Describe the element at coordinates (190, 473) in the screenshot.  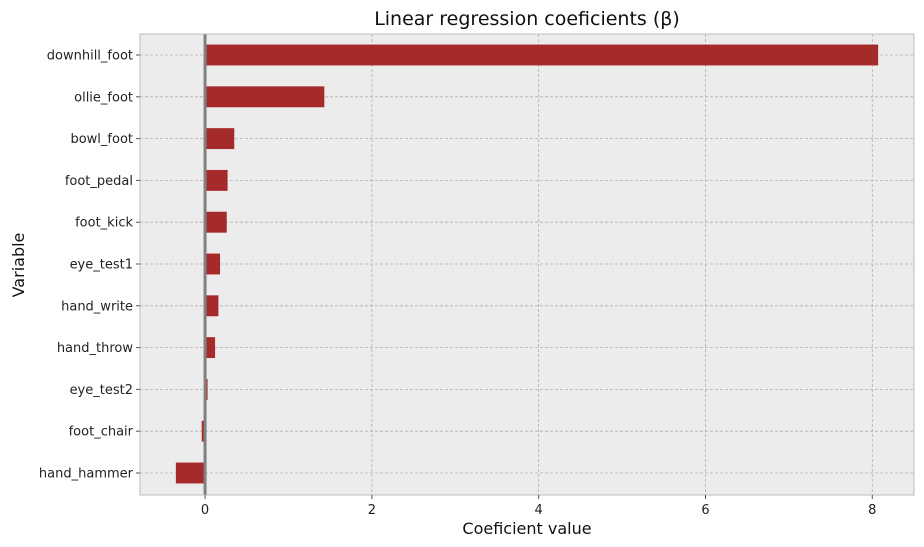
I see `bar-hand_hammer` at that location.